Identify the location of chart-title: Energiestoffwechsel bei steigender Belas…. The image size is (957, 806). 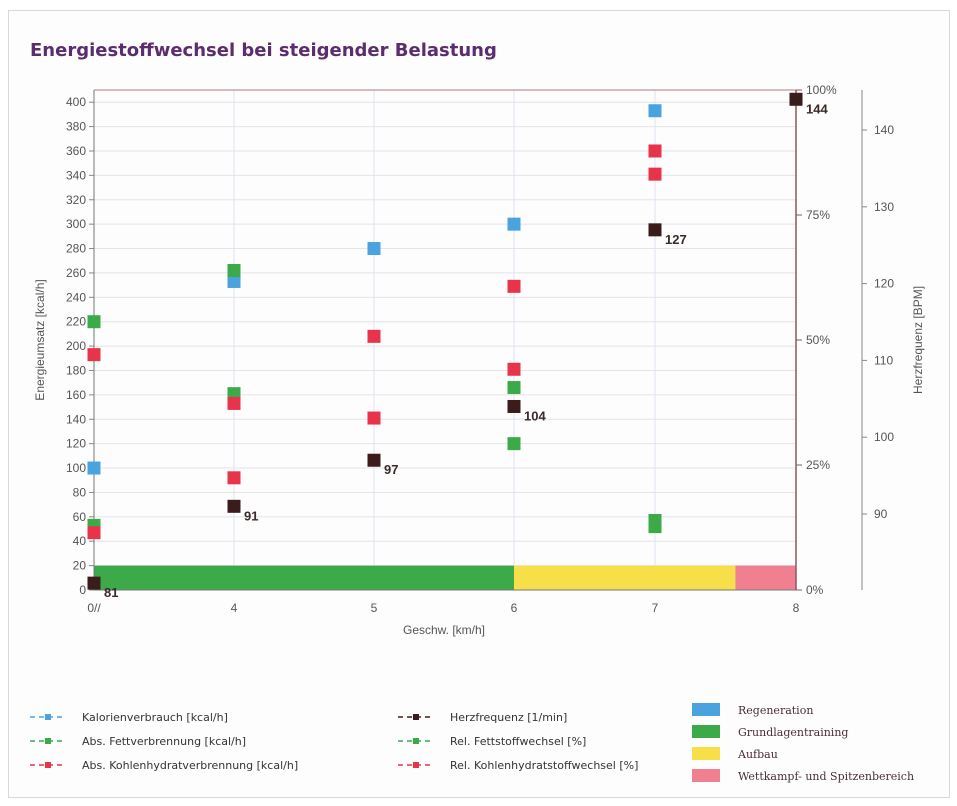
(263, 50).